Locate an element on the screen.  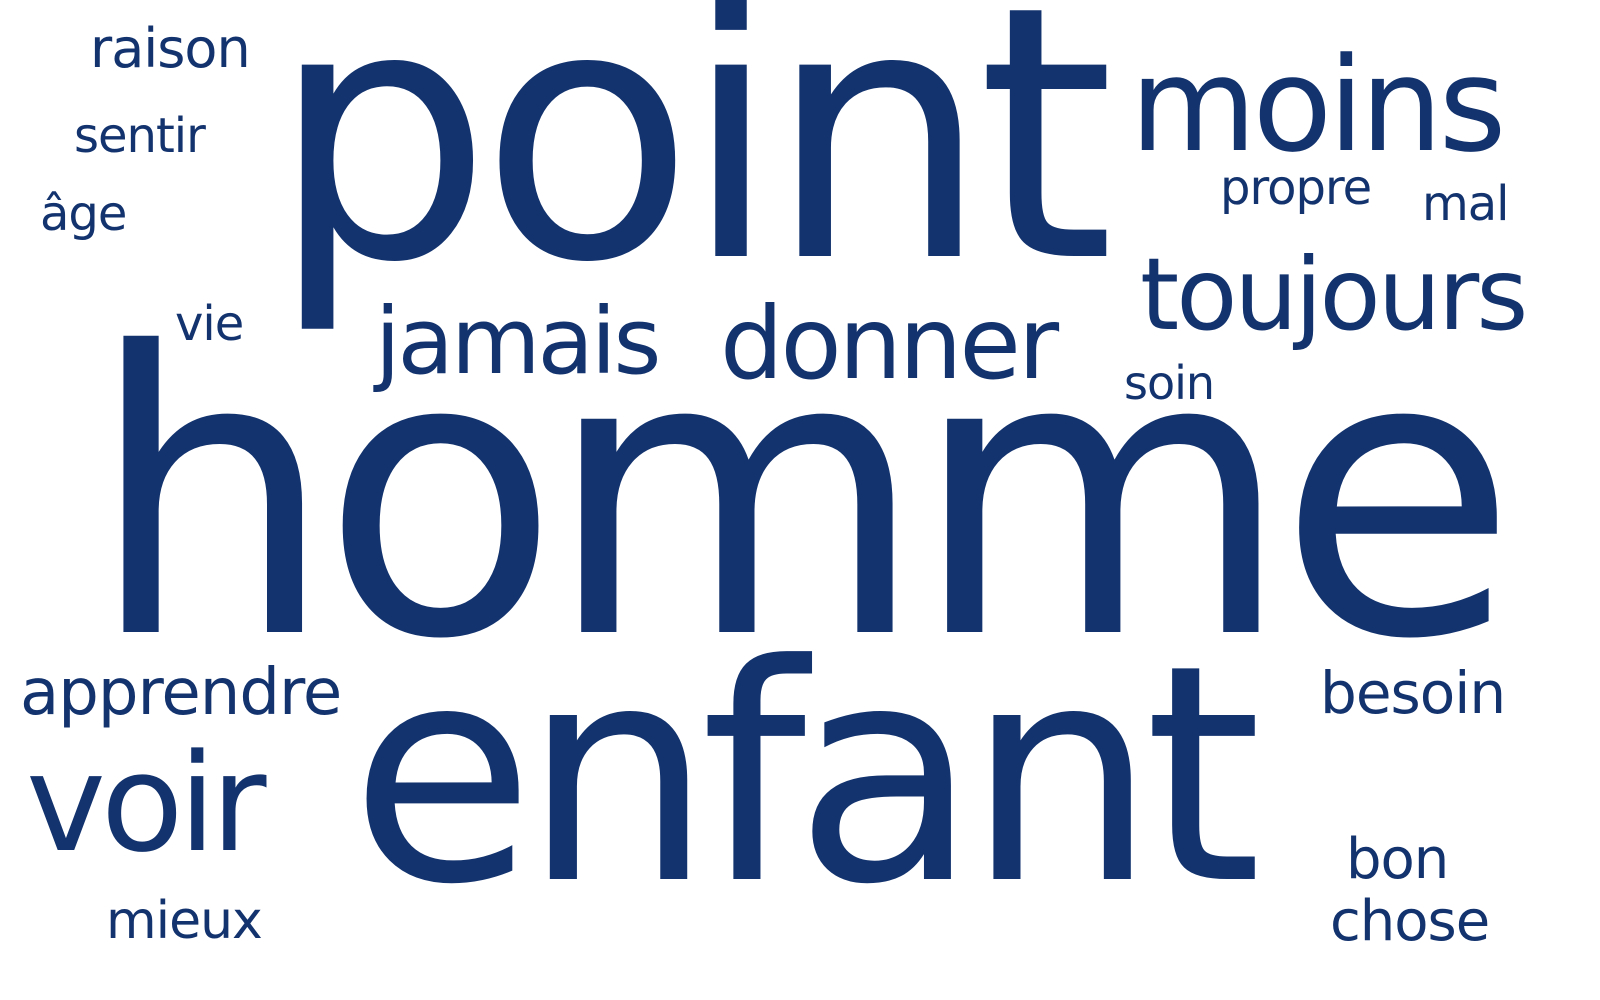
word-mal: mal is located at coordinates (1466, 204).